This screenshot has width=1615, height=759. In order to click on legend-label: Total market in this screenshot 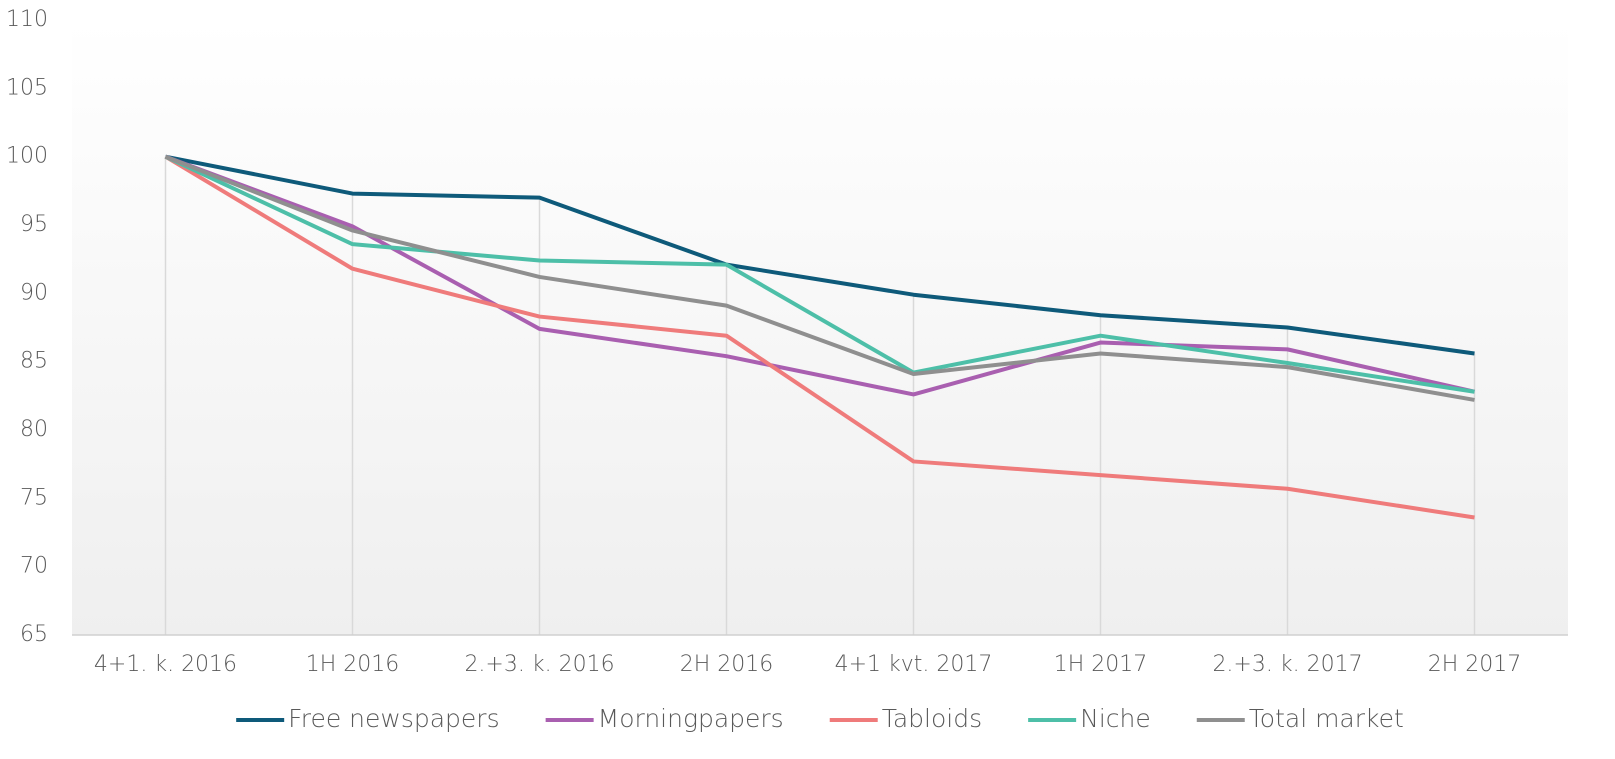, I will do `click(1326, 718)`.